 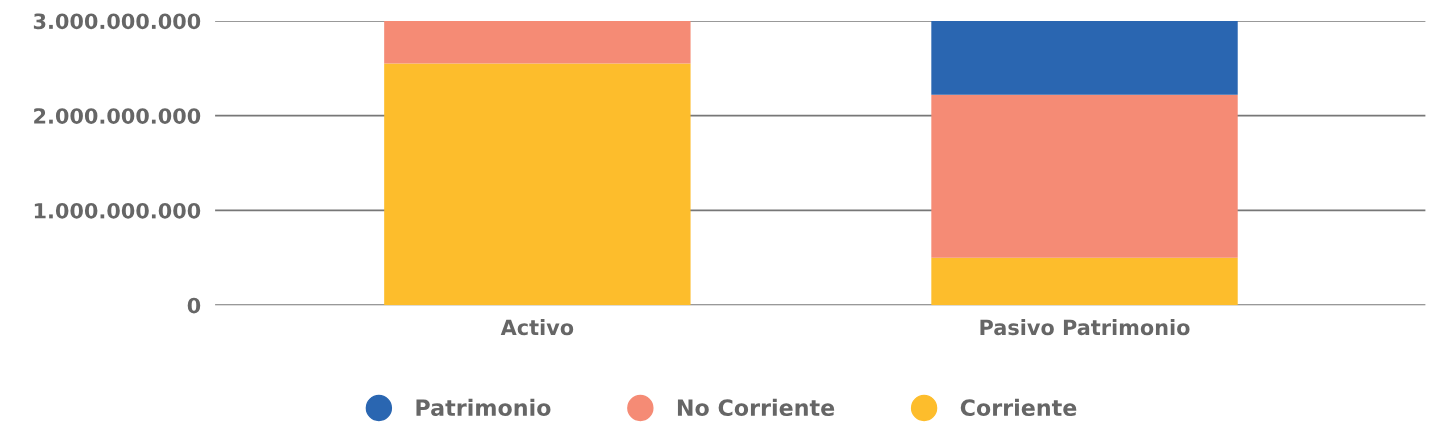 I want to click on legend-label: Patrimonio, so click(x=483, y=407).